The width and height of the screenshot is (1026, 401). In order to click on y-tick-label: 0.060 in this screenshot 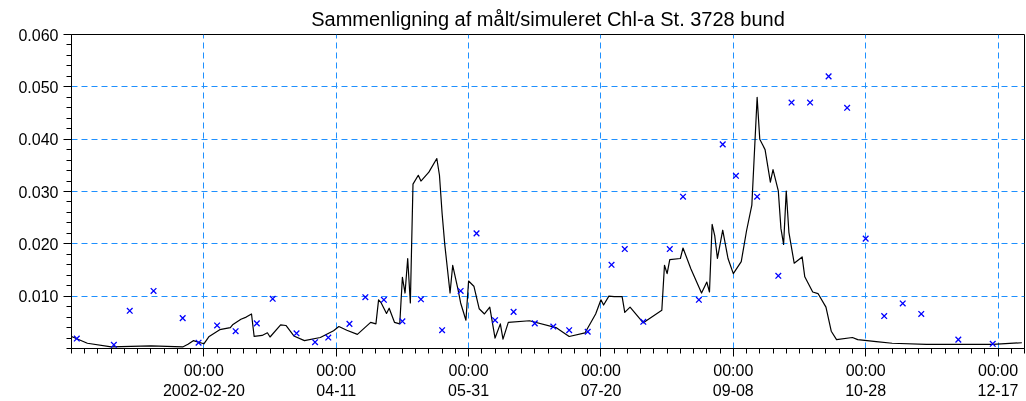, I will do `click(38, 35)`.